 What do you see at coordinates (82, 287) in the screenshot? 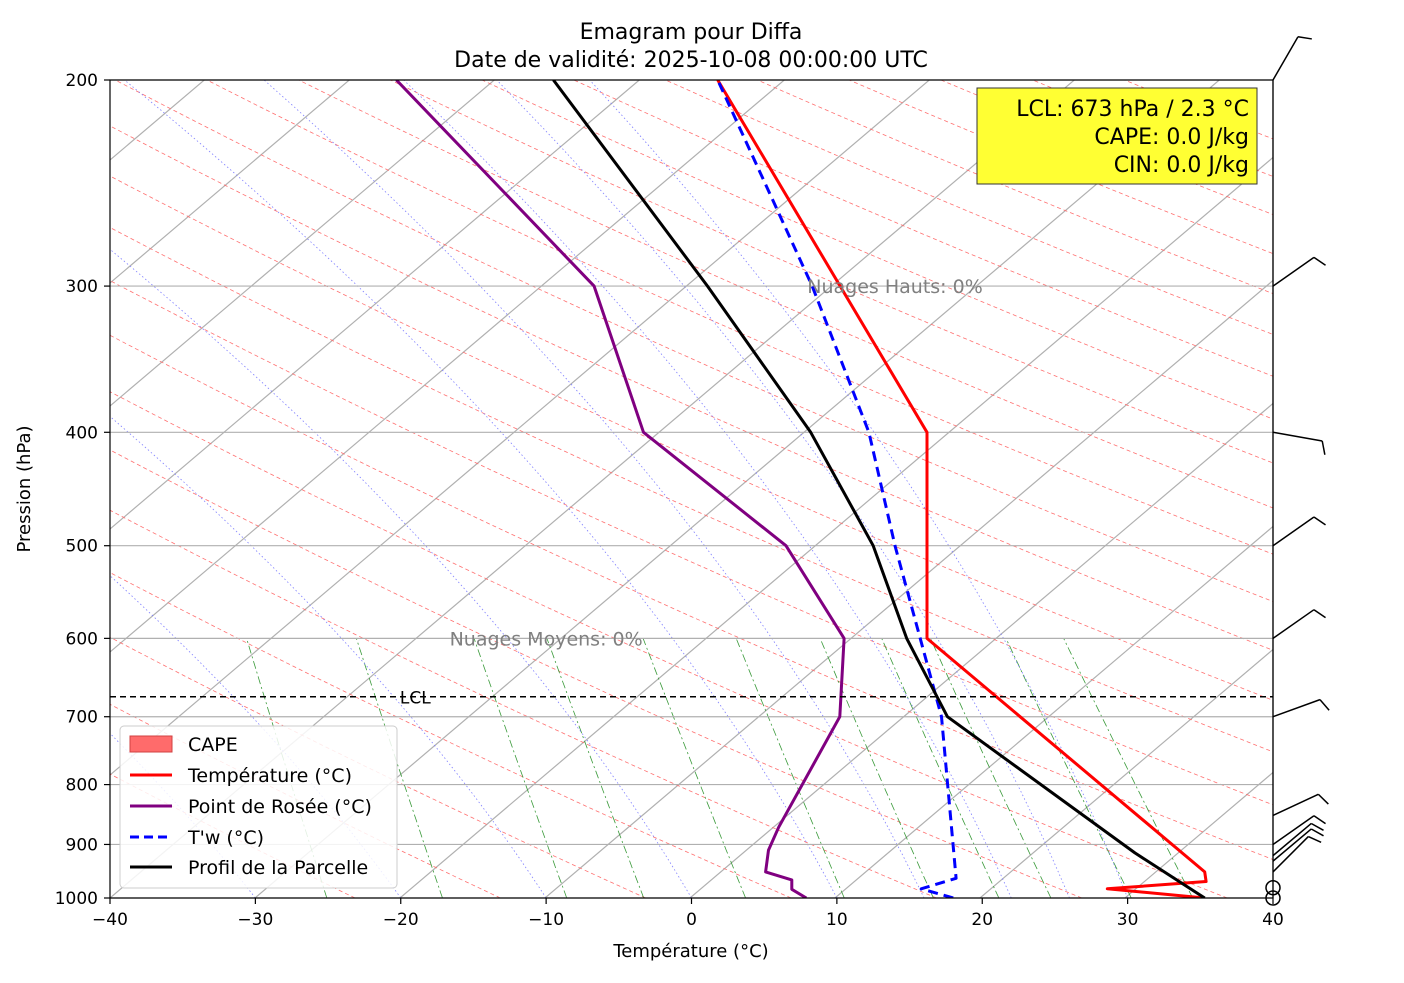
I see `y-tick-label: 300` at bounding box center [82, 287].